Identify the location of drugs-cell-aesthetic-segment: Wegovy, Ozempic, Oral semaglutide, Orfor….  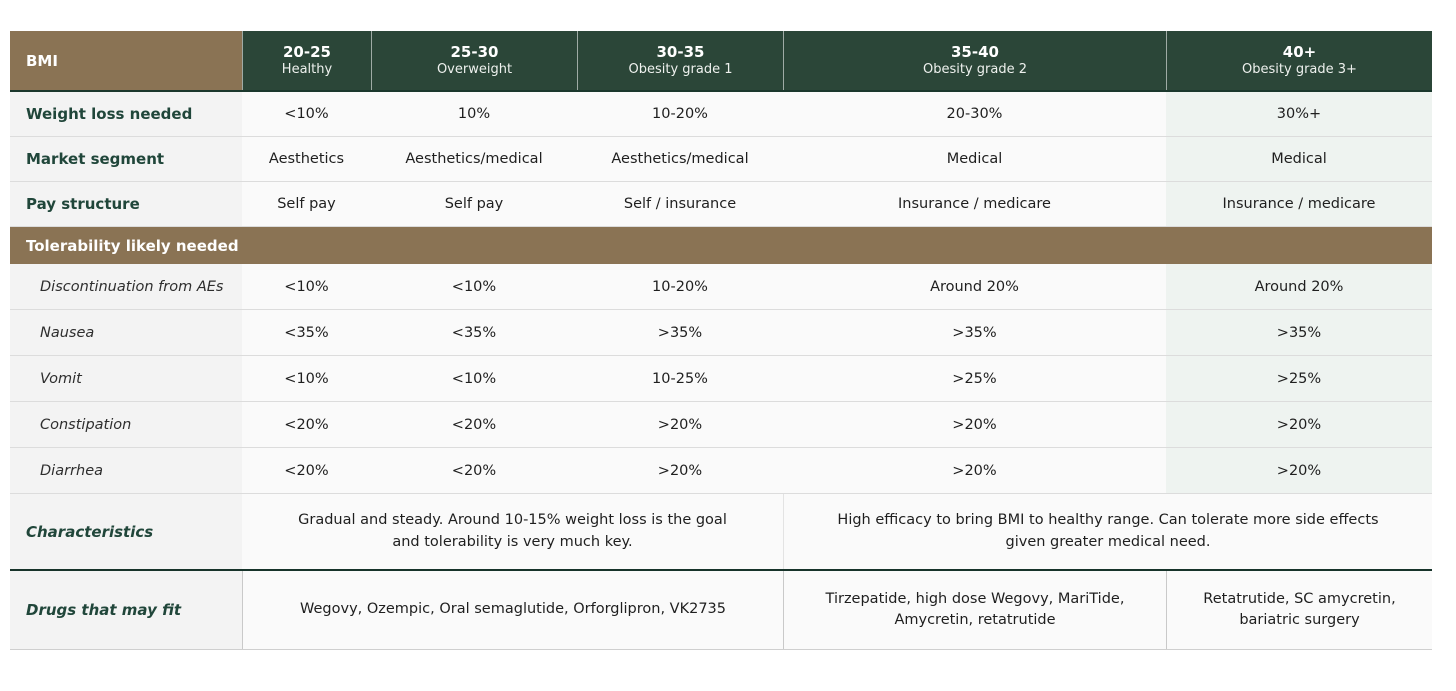
(512, 610).